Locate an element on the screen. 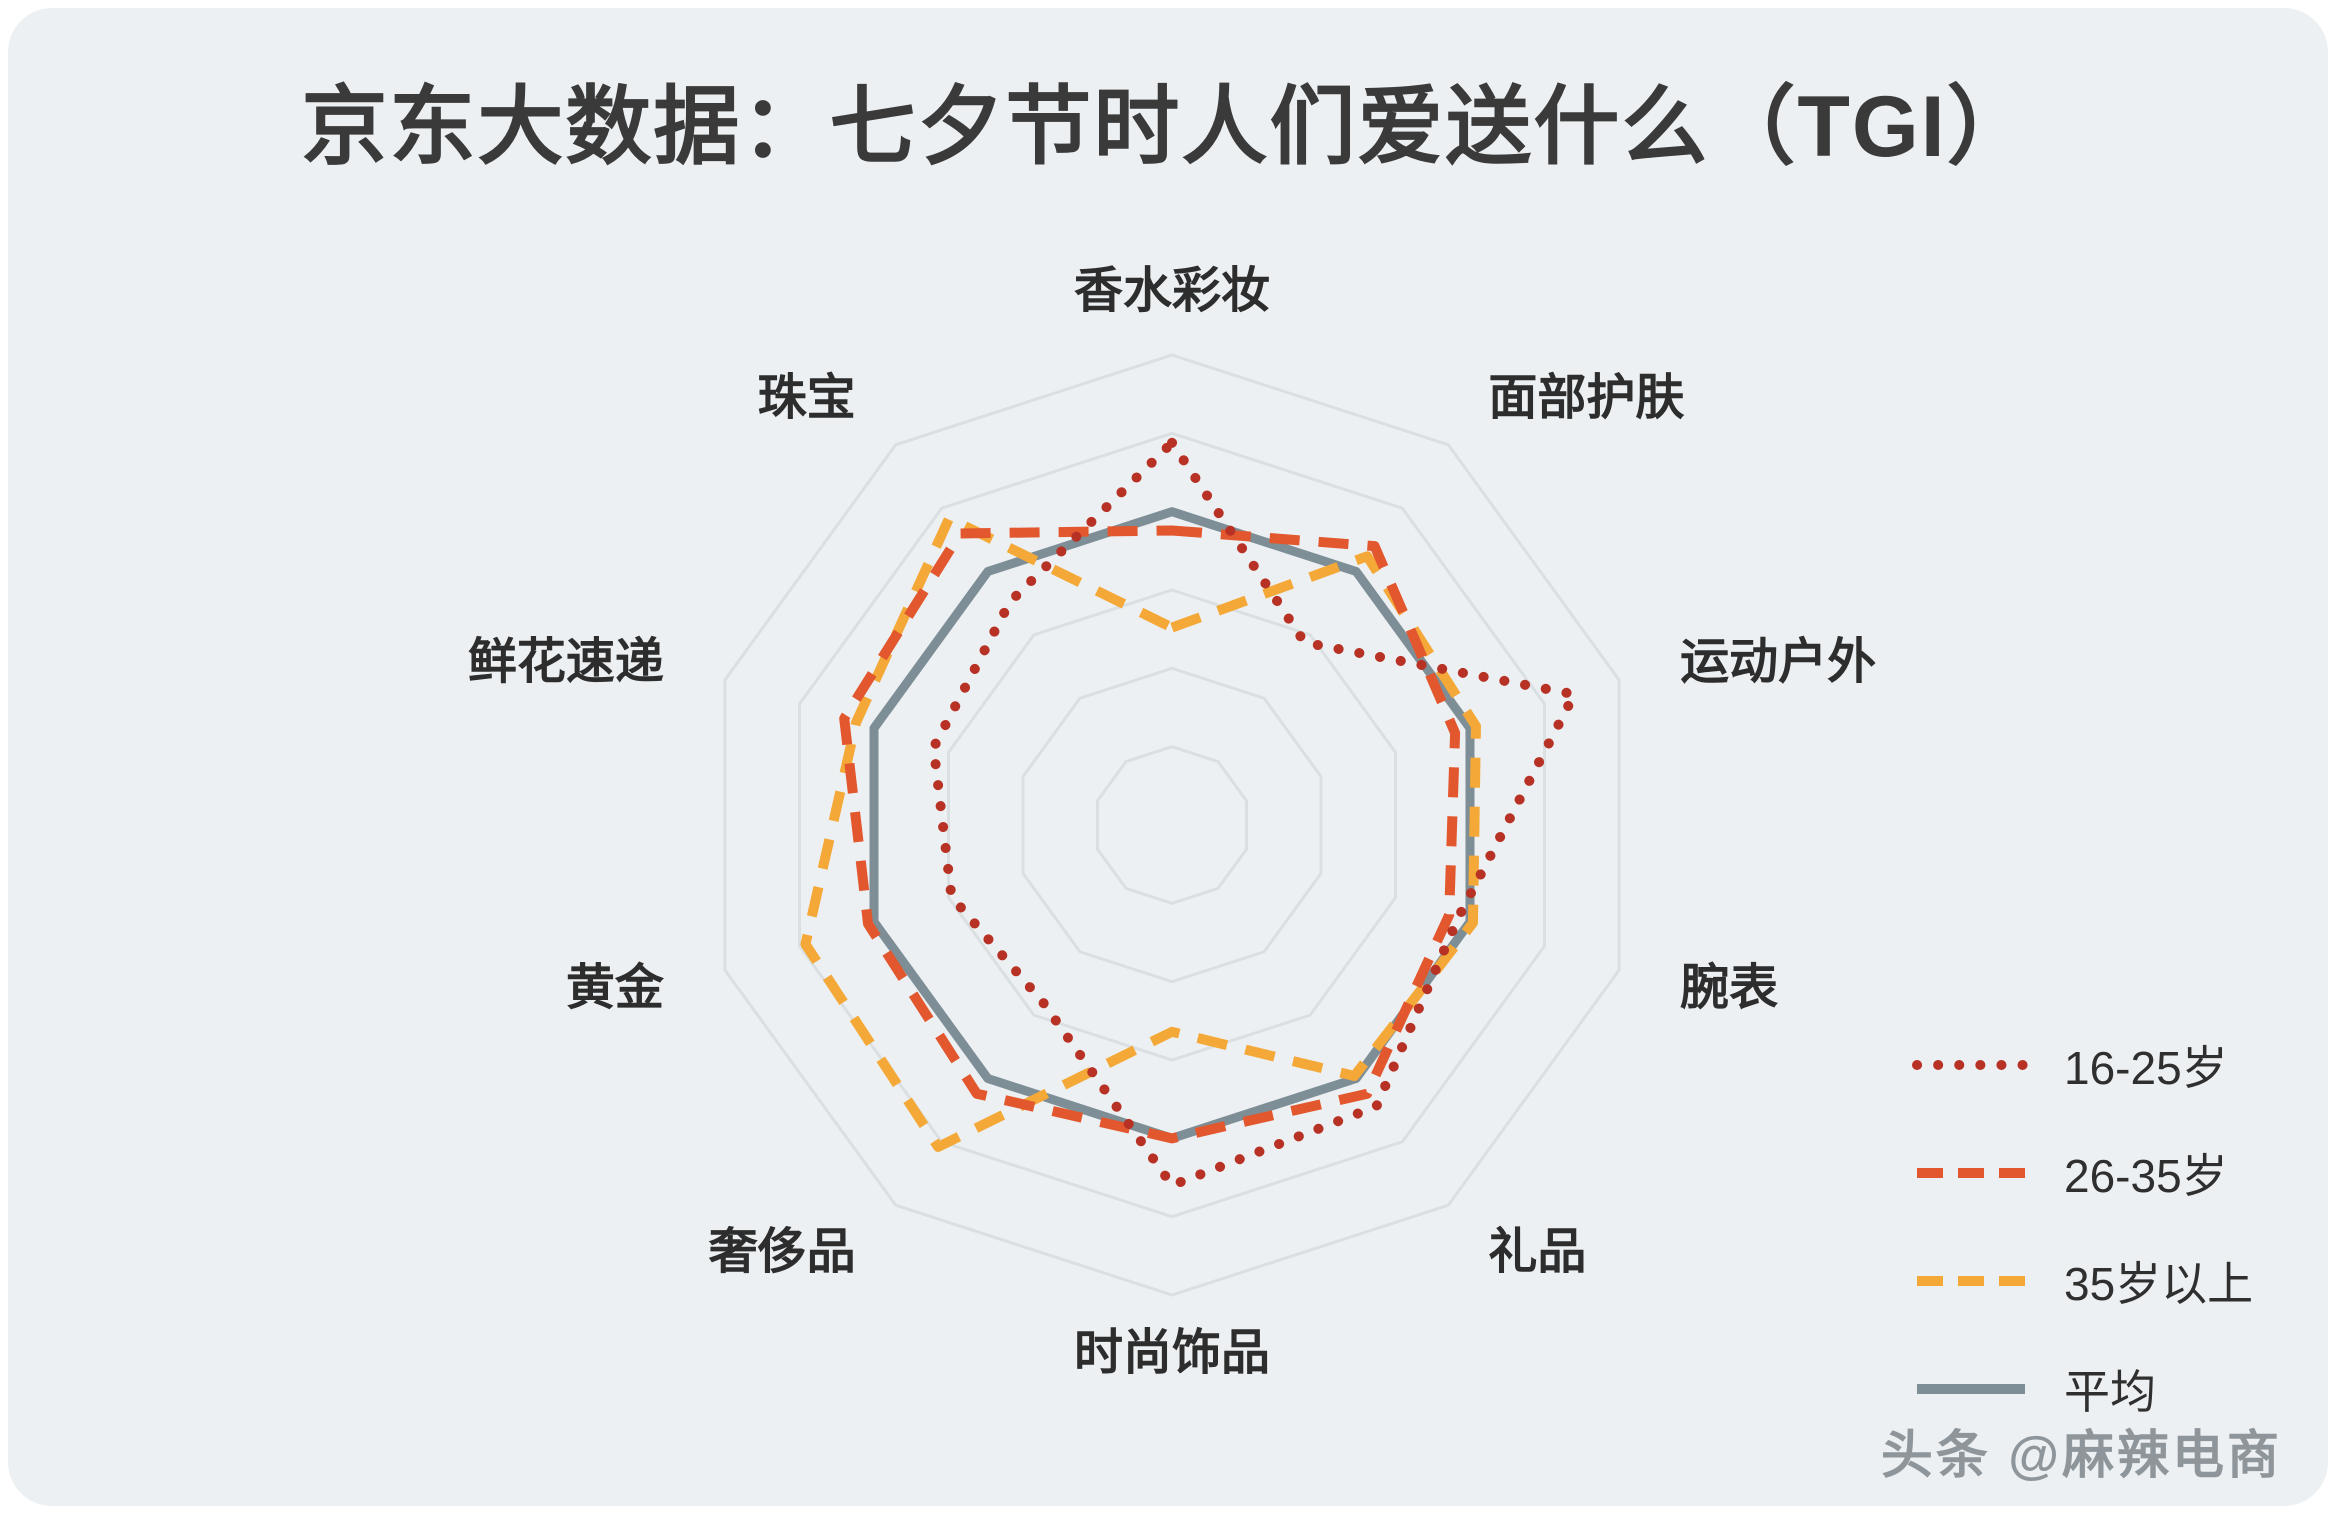  legend-item: 16-25岁 is located at coordinates (2082, 1065).